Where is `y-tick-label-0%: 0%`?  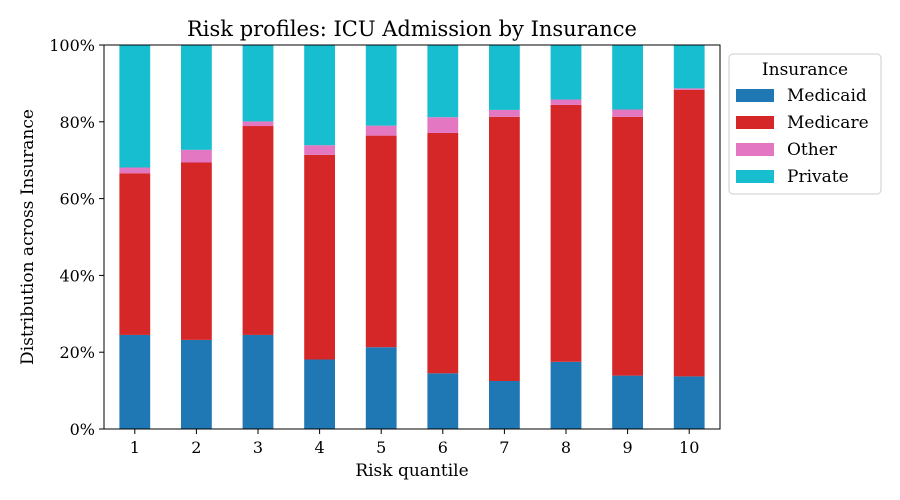
y-tick-label-0%: 0% is located at coordinates (82, 429).